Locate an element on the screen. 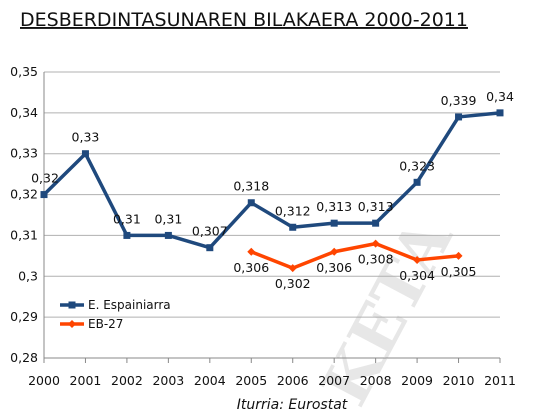 The image size is (537, 418). data-label: 0,323 is located at coordinates (417, 165).